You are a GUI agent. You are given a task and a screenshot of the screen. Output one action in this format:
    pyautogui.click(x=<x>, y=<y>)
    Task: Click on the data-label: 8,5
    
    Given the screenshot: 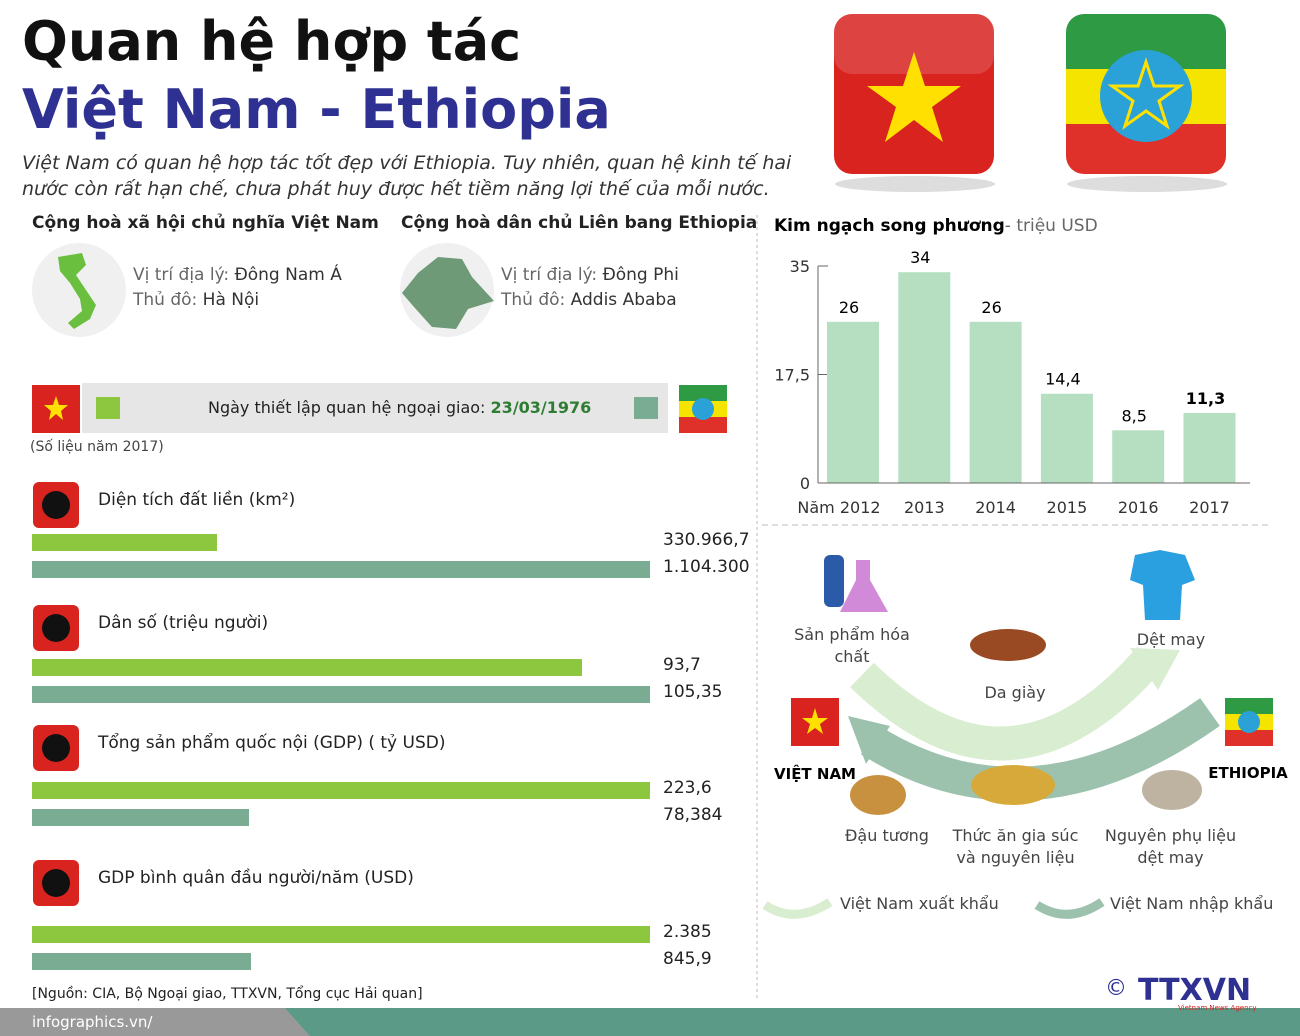 What is the action you would take?
    pyautogui.click(x=1133, y=415)
    